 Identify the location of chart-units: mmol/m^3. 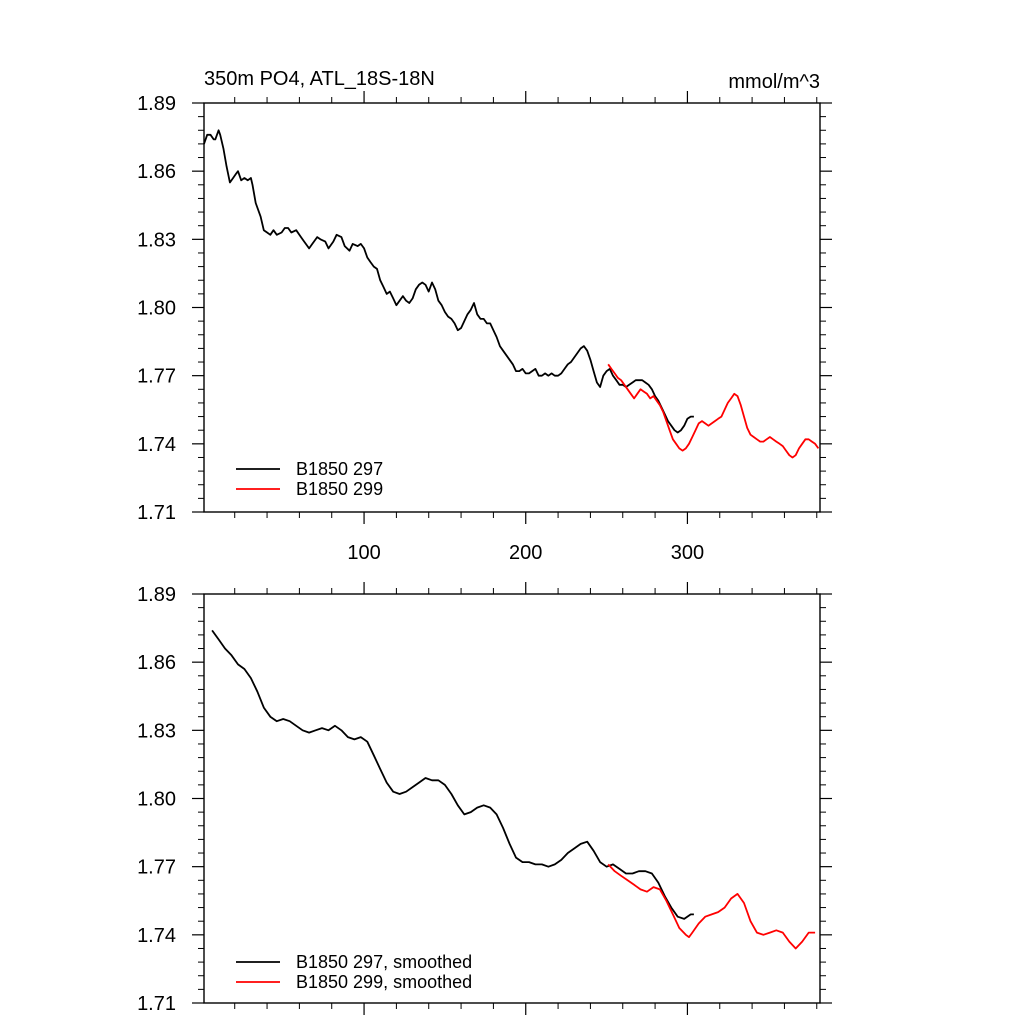
(774, 82).